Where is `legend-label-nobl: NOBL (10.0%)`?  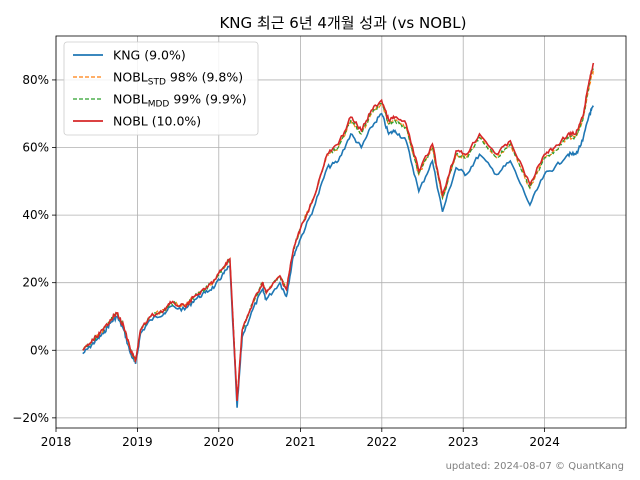 legend-label-nobl: NOBL (10.0%) is located at coordinates (157, 121).